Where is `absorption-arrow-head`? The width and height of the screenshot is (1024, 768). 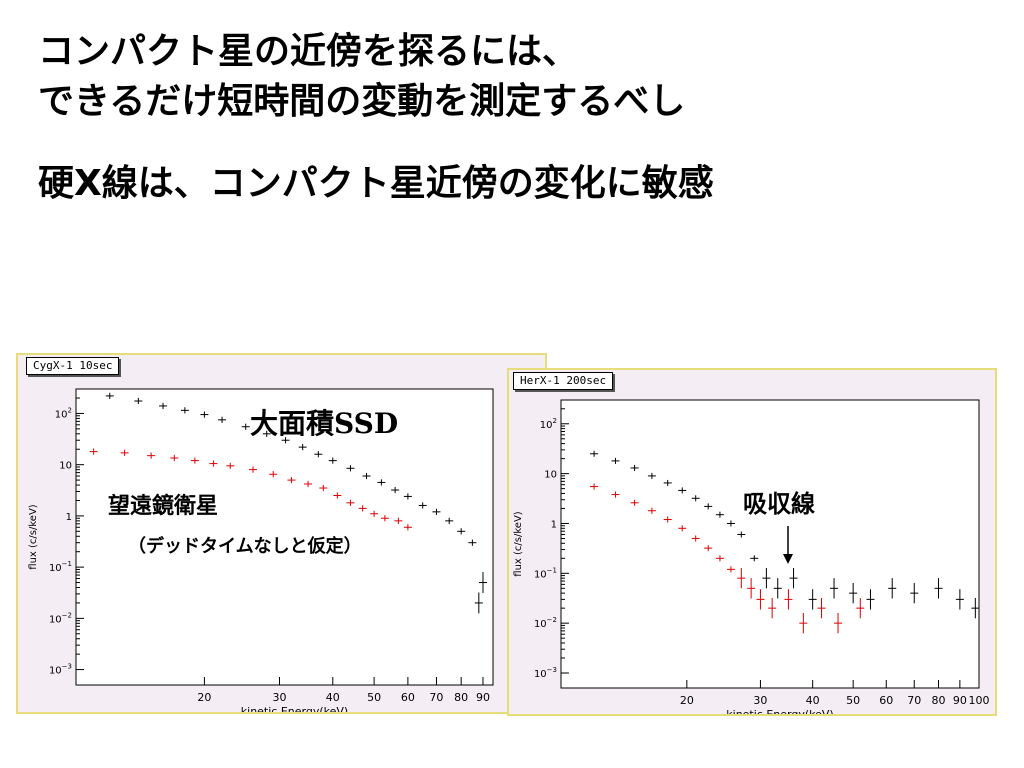 absorption-arrow-head is located at coordinates (788, 559).